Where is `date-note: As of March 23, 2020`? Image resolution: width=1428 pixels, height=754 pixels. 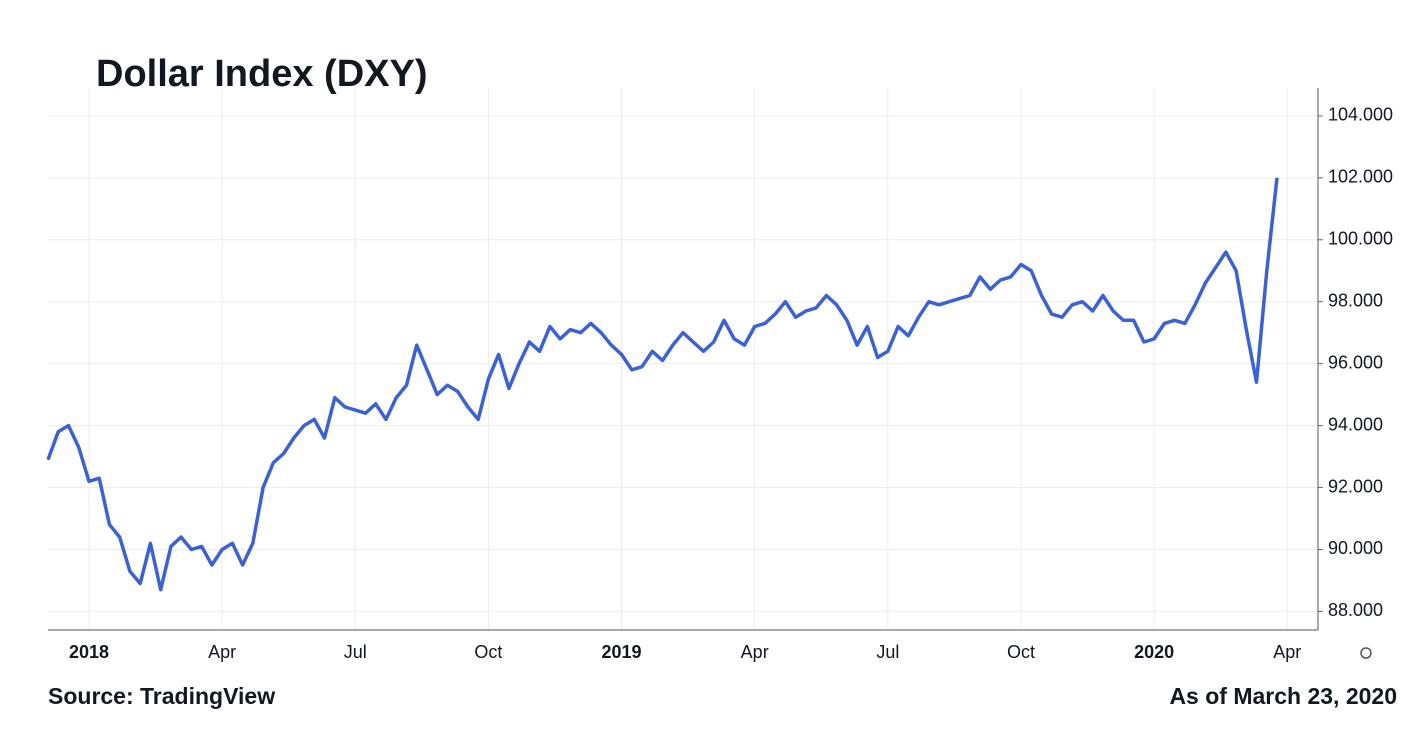 date-note: As of March 23, 2020 is located at coordinates (1283, 696).